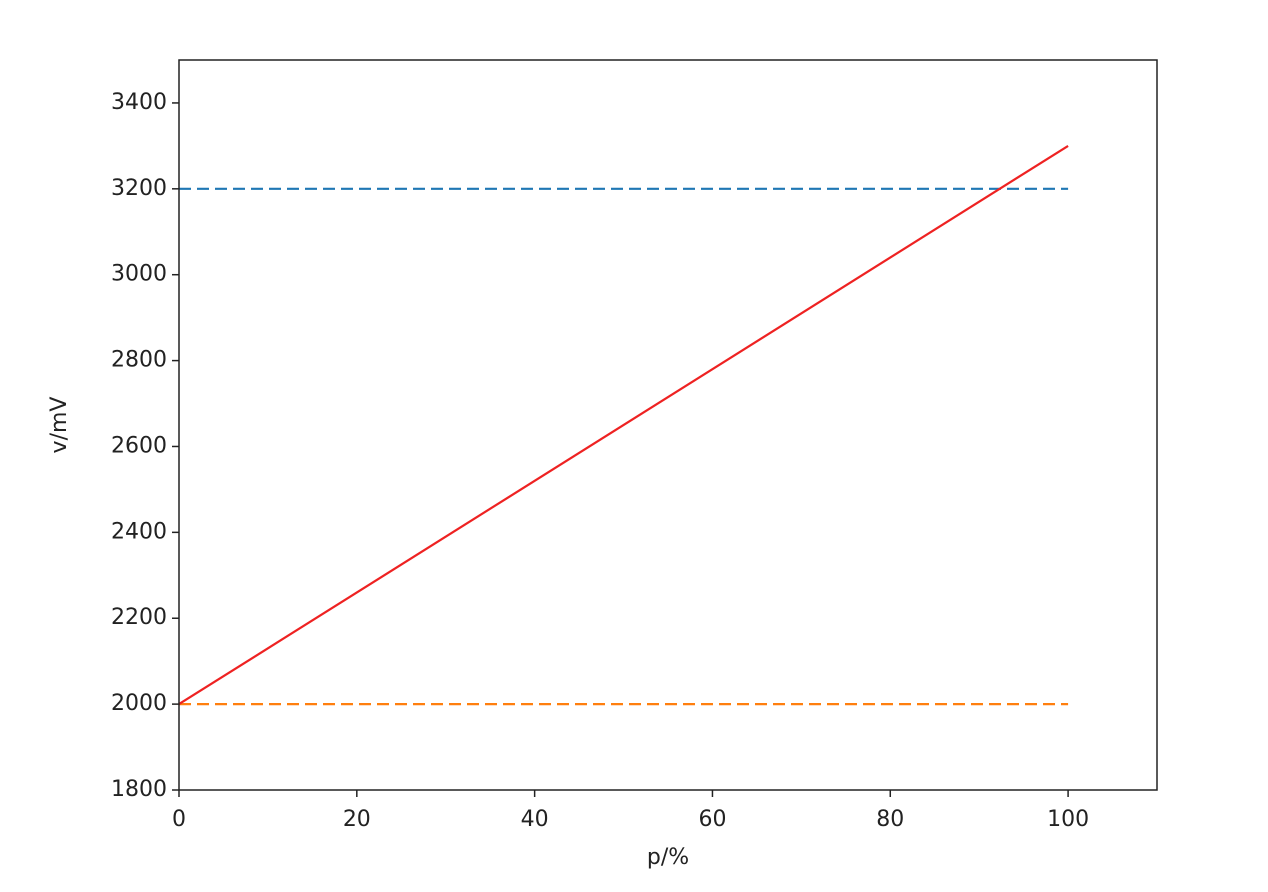  I want to click on y-tick-label: 3400, so click(139, 102).